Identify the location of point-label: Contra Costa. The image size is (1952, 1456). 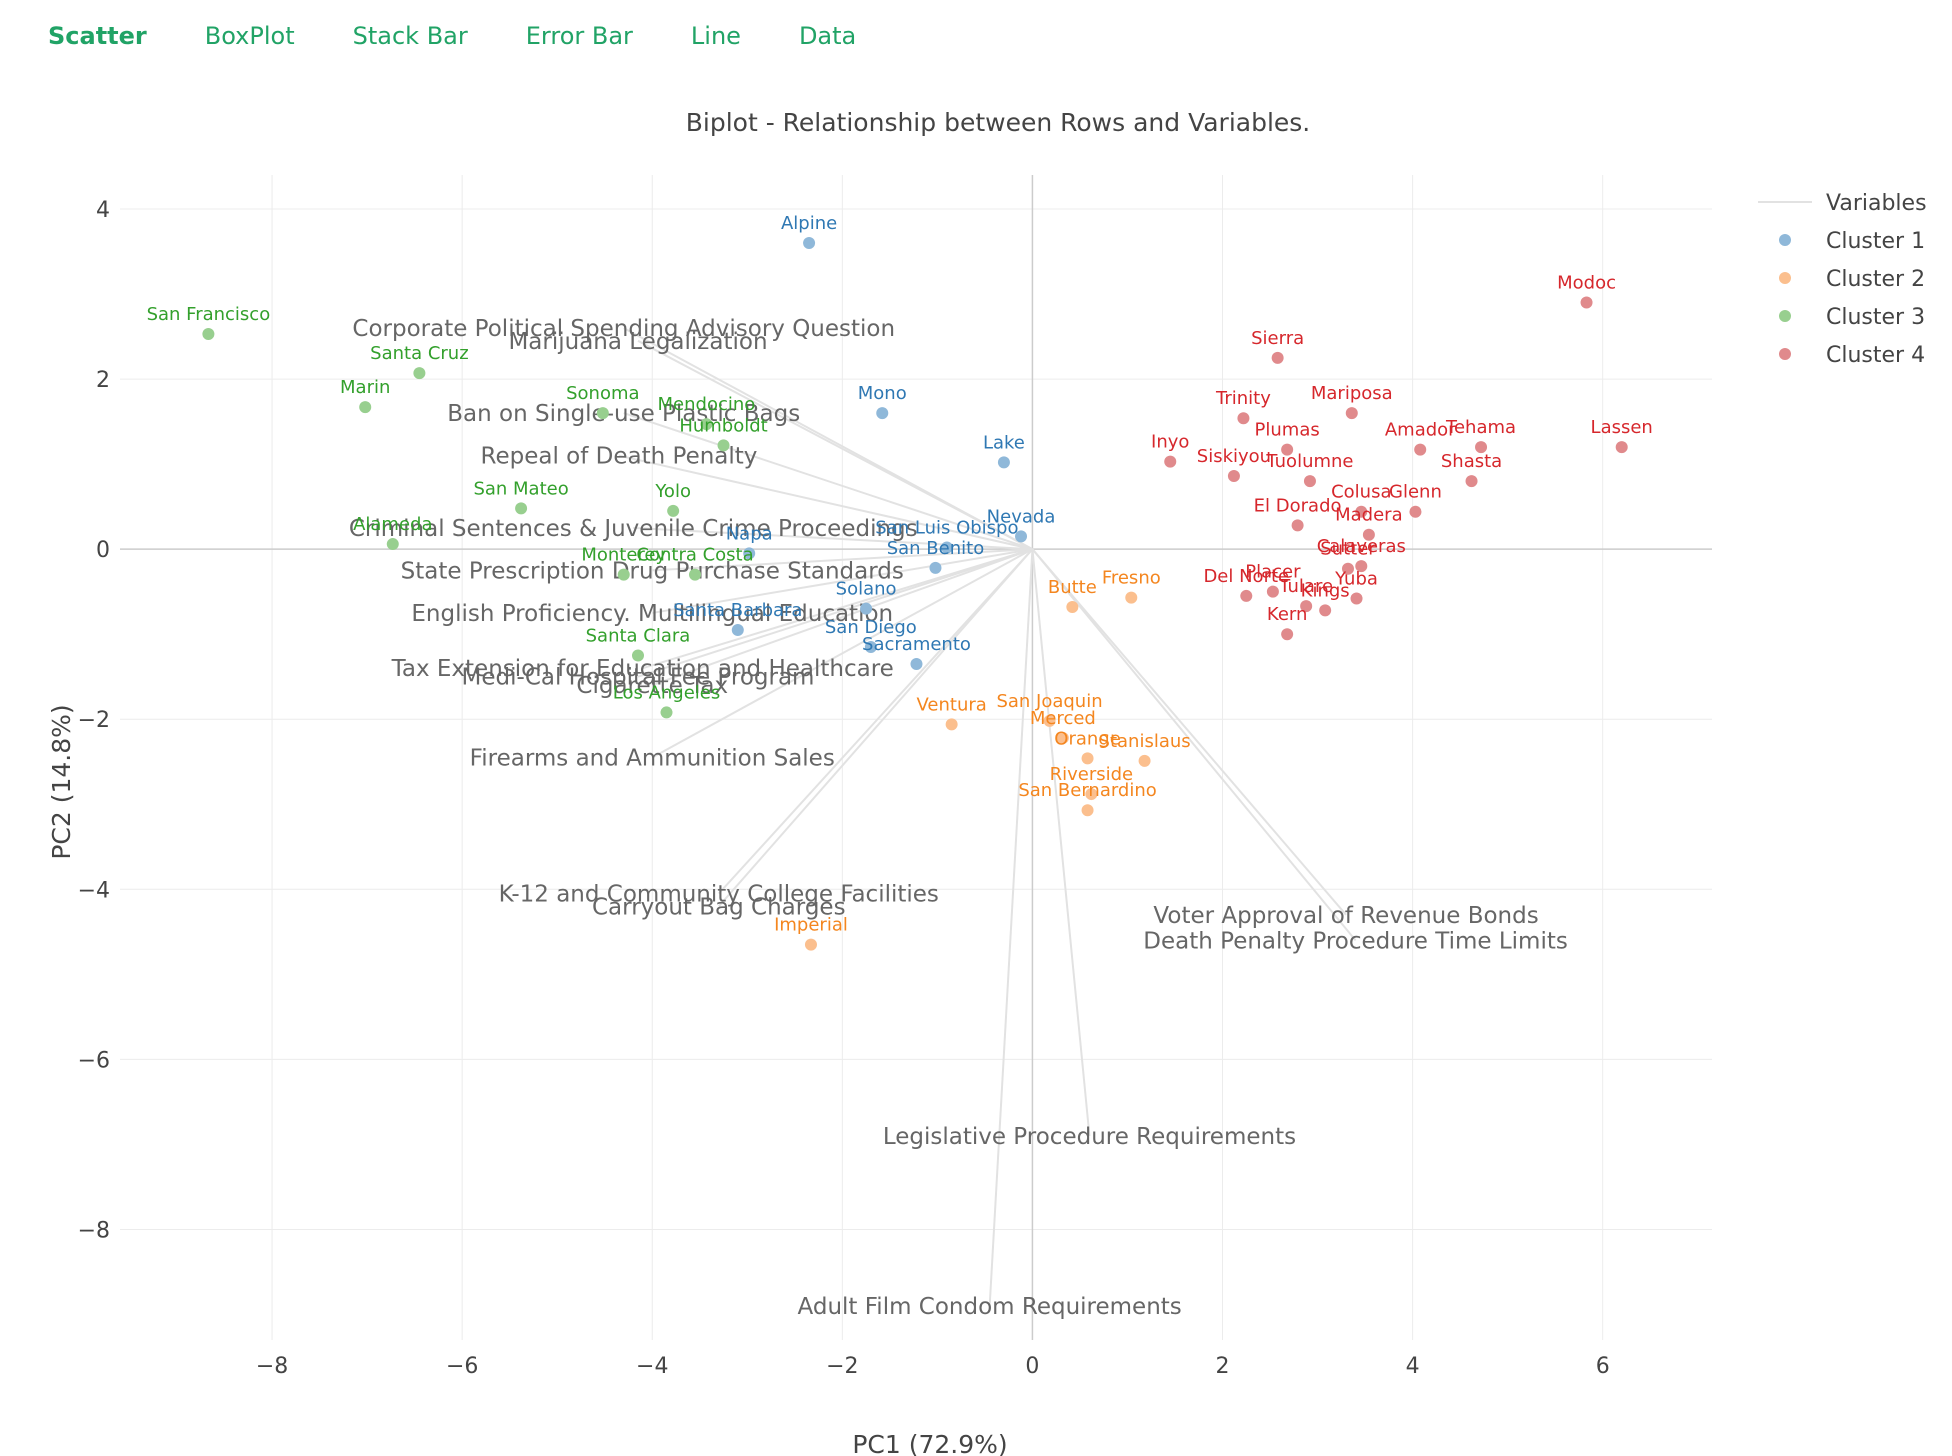
(694, 555).